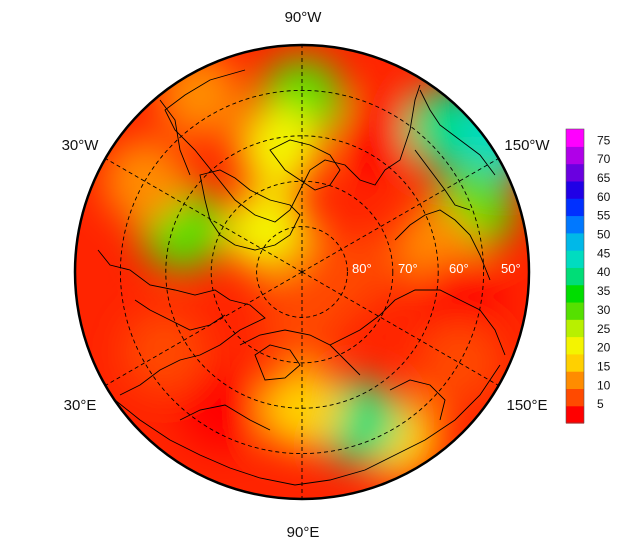 The image size is (625, 552). Describe the element at coordinates (604, 178) in the screenshot. I see `colorbar-tick-65: 65` at that location.